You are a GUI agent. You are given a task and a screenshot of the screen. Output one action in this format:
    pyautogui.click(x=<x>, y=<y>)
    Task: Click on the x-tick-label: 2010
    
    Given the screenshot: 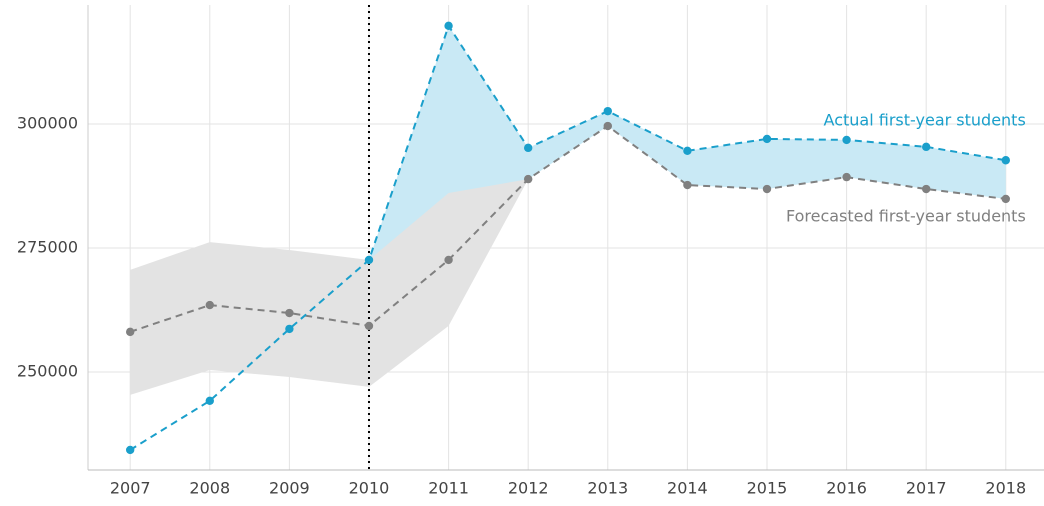 What is the action you would take?
    pyautogui.click(x=369, y=488)
    